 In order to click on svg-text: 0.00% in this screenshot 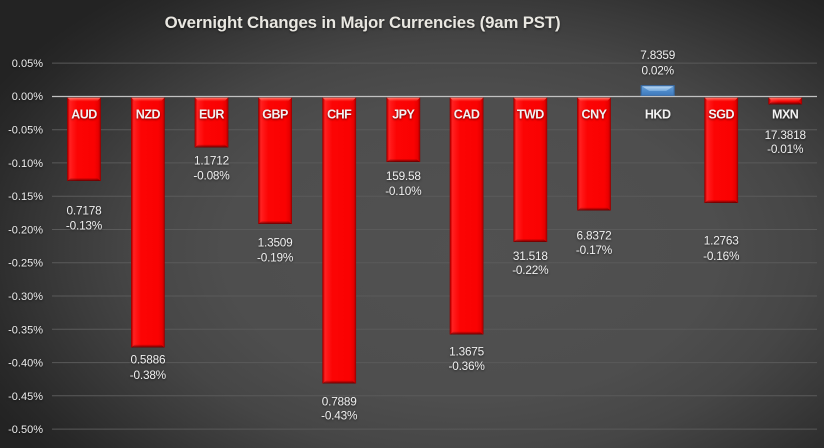, I will do `click(27, 97)`.